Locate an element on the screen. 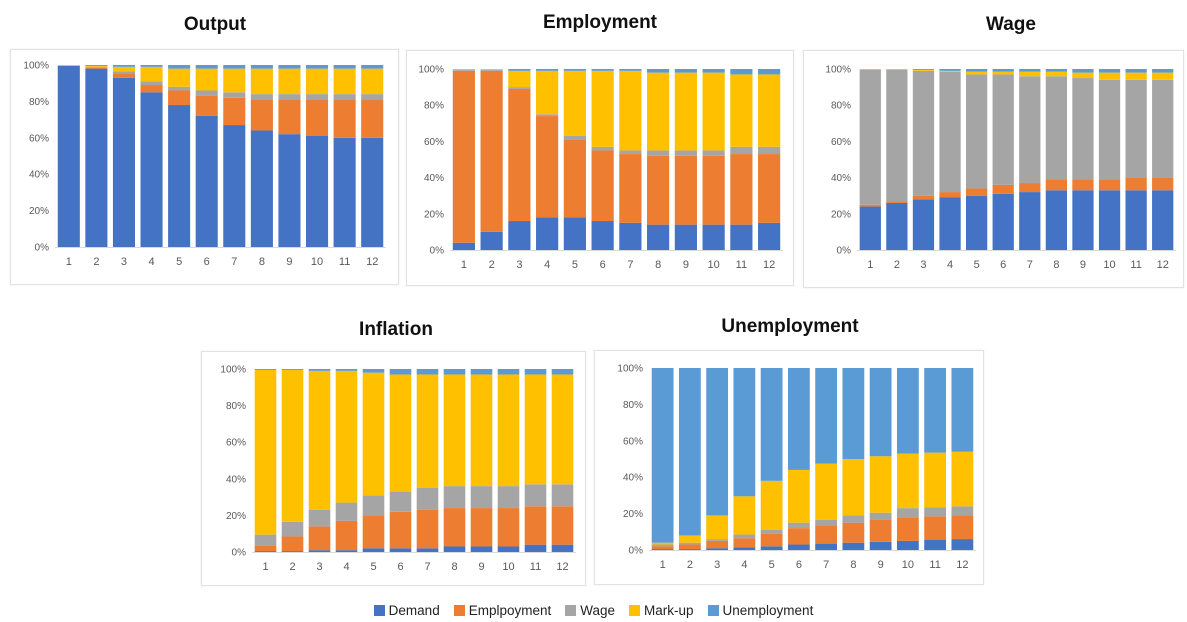 The width and height of the screenshot is (1187, 622). legend-swatch-mark-up is located at coordinates (635, 610).